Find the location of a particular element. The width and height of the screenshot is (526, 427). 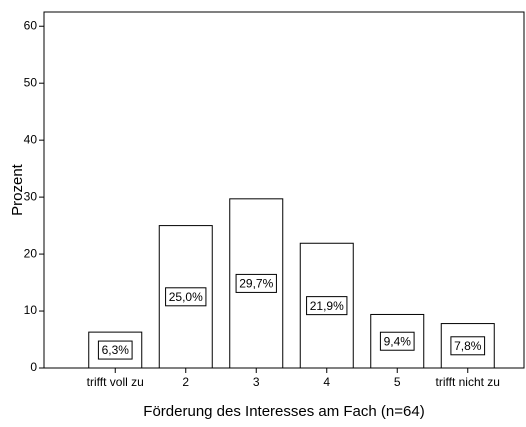

value-label: 9,4% is located at coordinates (398, 341).